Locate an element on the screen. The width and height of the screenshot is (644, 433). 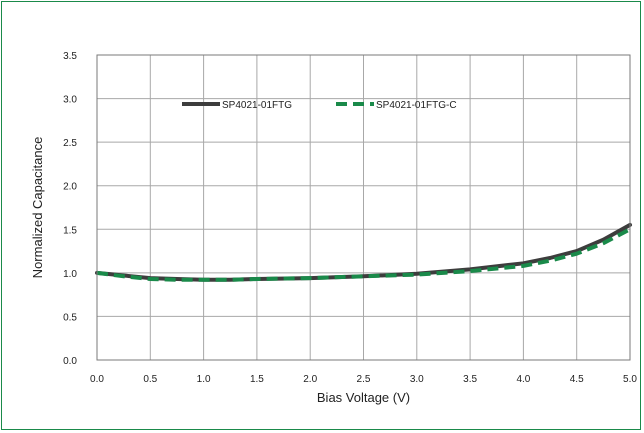
x-axis-title: Bias Voltage (V) is located at coordinates (363, 397).